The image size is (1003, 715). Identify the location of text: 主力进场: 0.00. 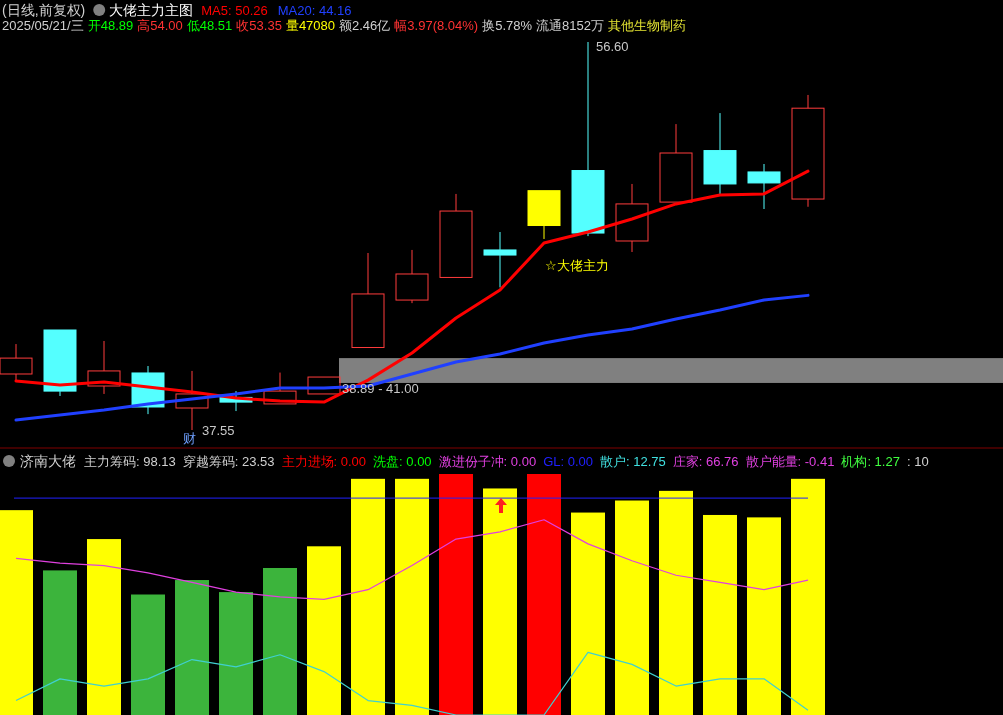
(324, 461).